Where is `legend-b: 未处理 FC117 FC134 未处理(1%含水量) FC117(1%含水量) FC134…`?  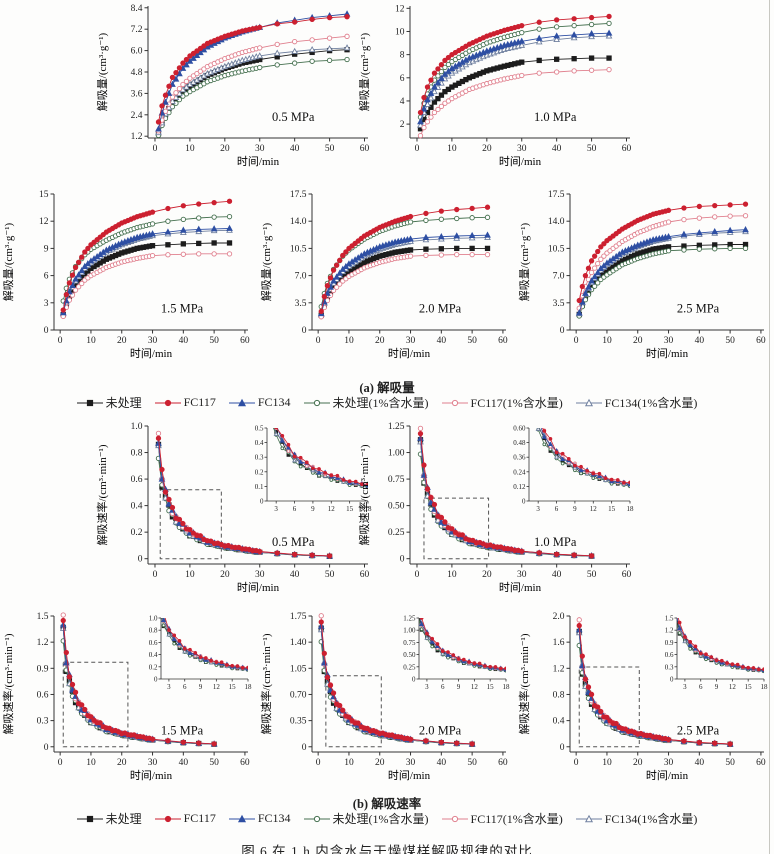
legend-b: 未处理 FC117 FC134 未处理(1%含水量) FC117(1%含水量) FC134… is located at coordinates (387, 818).